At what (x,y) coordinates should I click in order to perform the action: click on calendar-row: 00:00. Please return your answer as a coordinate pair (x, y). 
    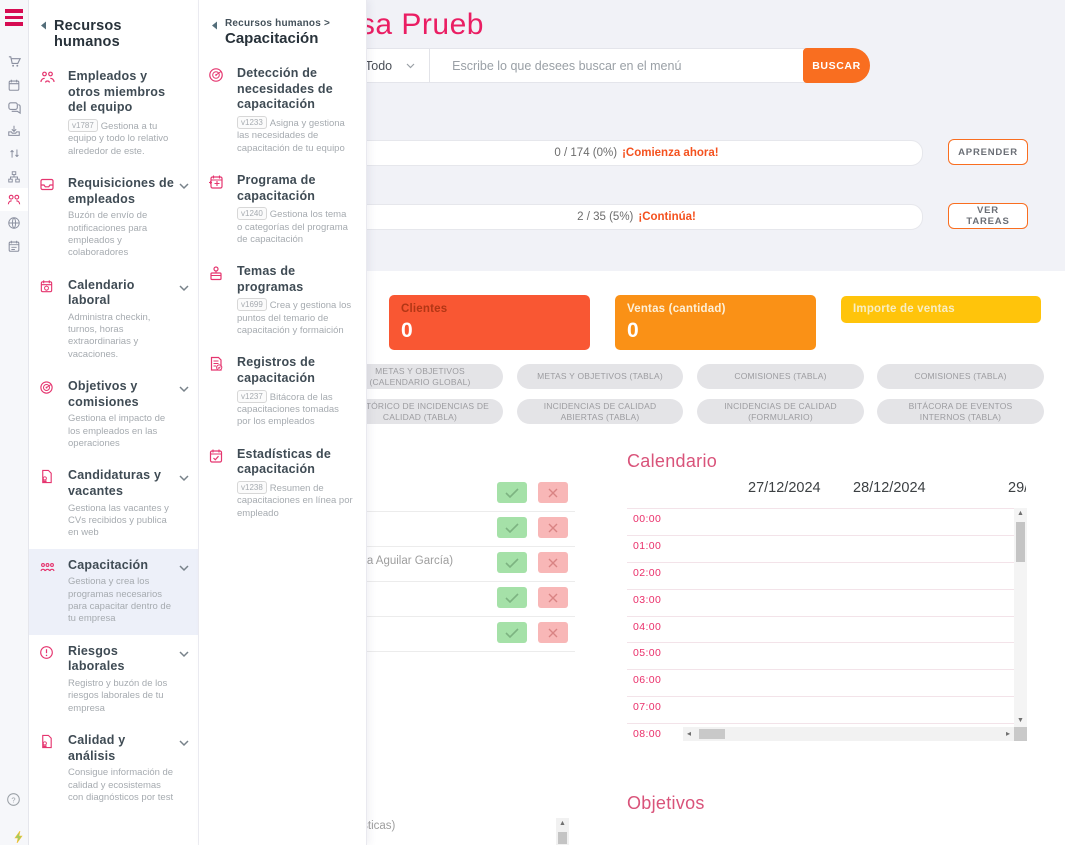
    Looking at the image, I should click on (820, 521).